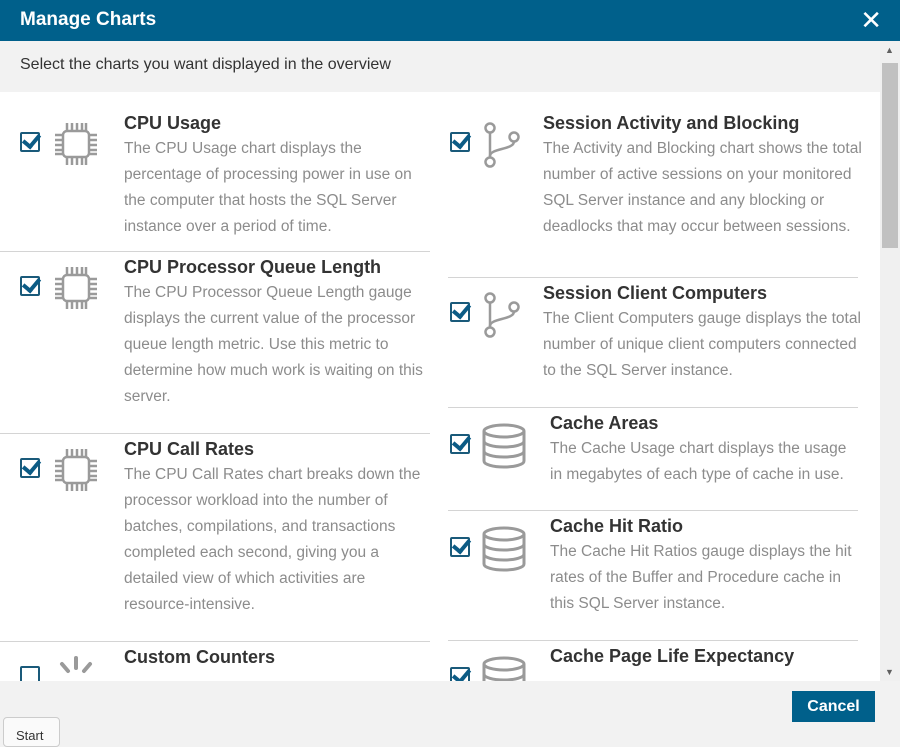 The width and height of the screenshot is (900, 747). Describe the element at coordinates (31, 732) in the screenshot. I see `start-button: Start` at that location.